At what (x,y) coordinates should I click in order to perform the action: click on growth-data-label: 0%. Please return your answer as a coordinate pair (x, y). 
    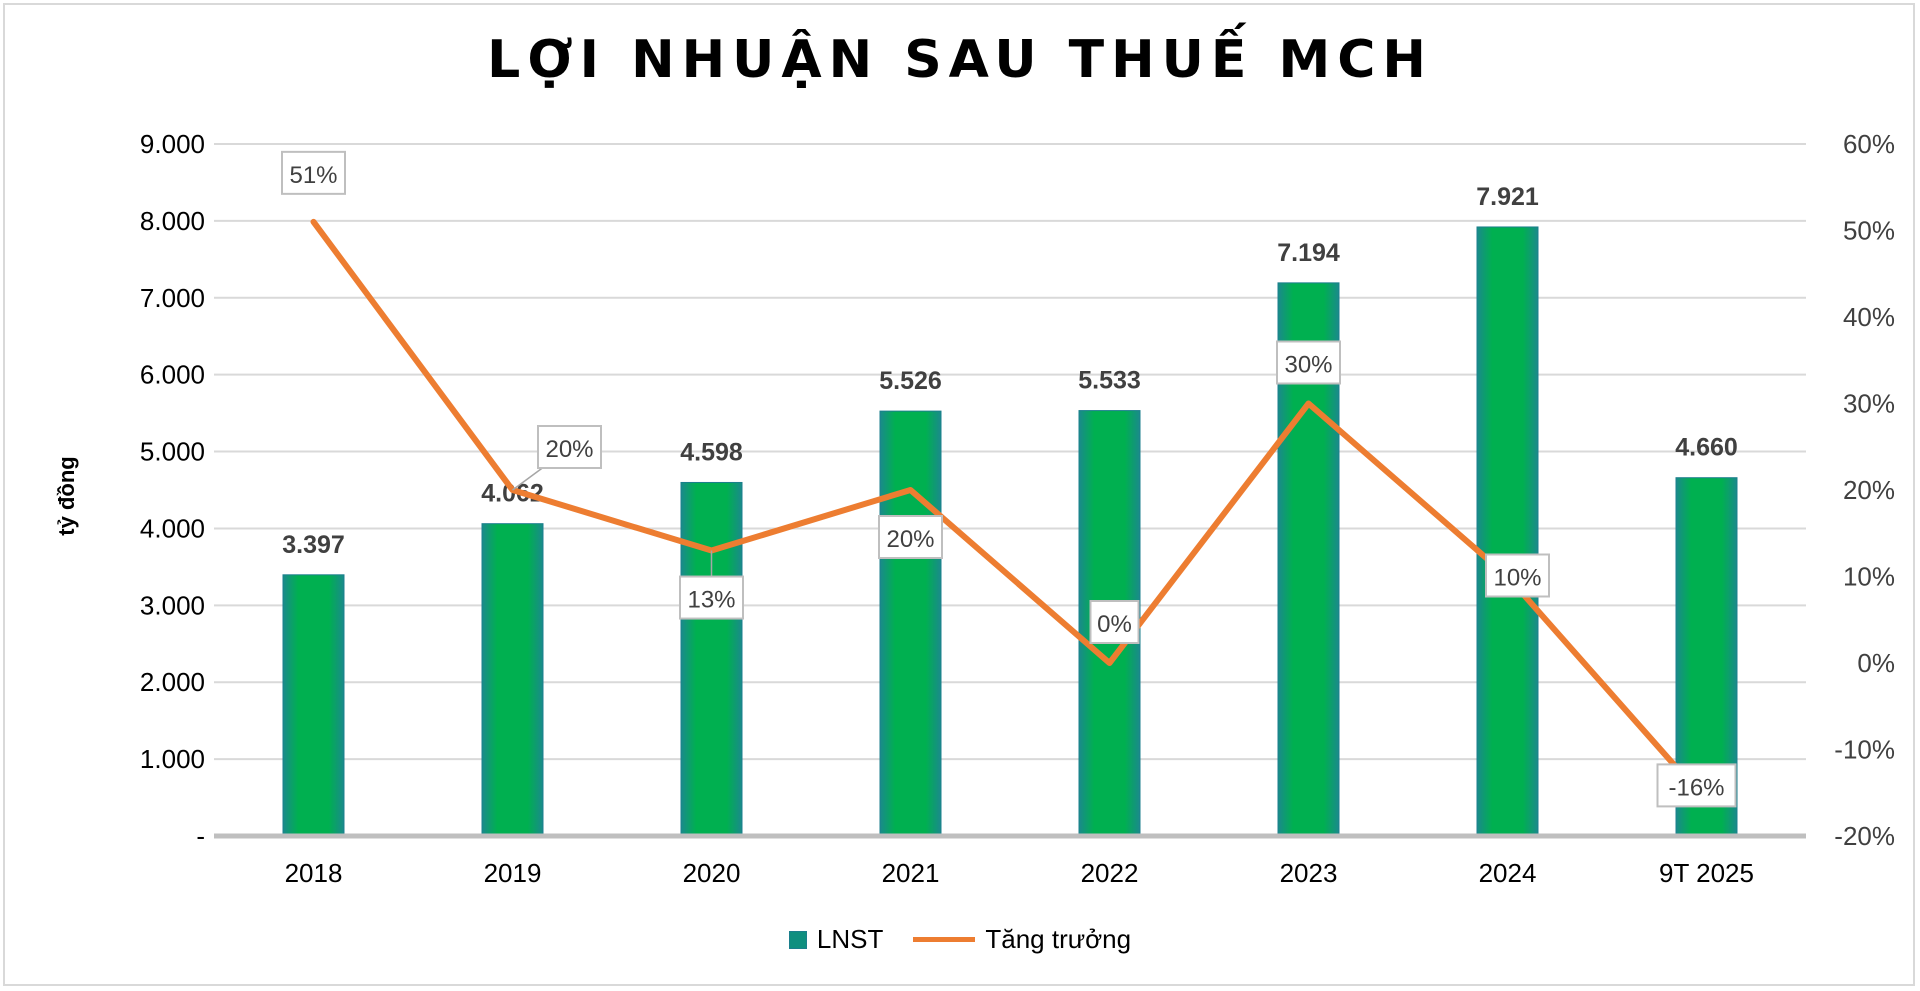
    Looking at the image, I should click on (1114, 624).